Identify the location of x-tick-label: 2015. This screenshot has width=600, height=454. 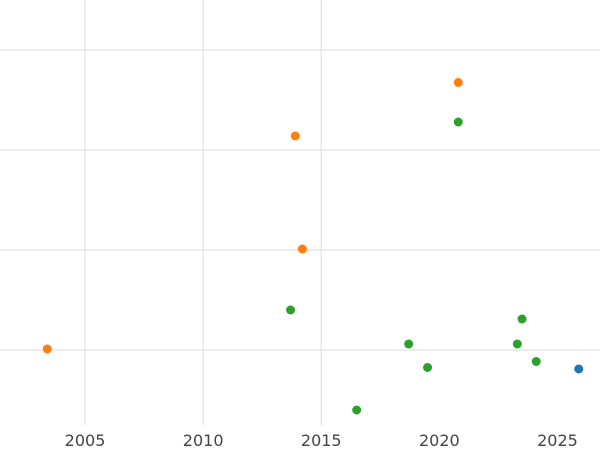
(321, 440).